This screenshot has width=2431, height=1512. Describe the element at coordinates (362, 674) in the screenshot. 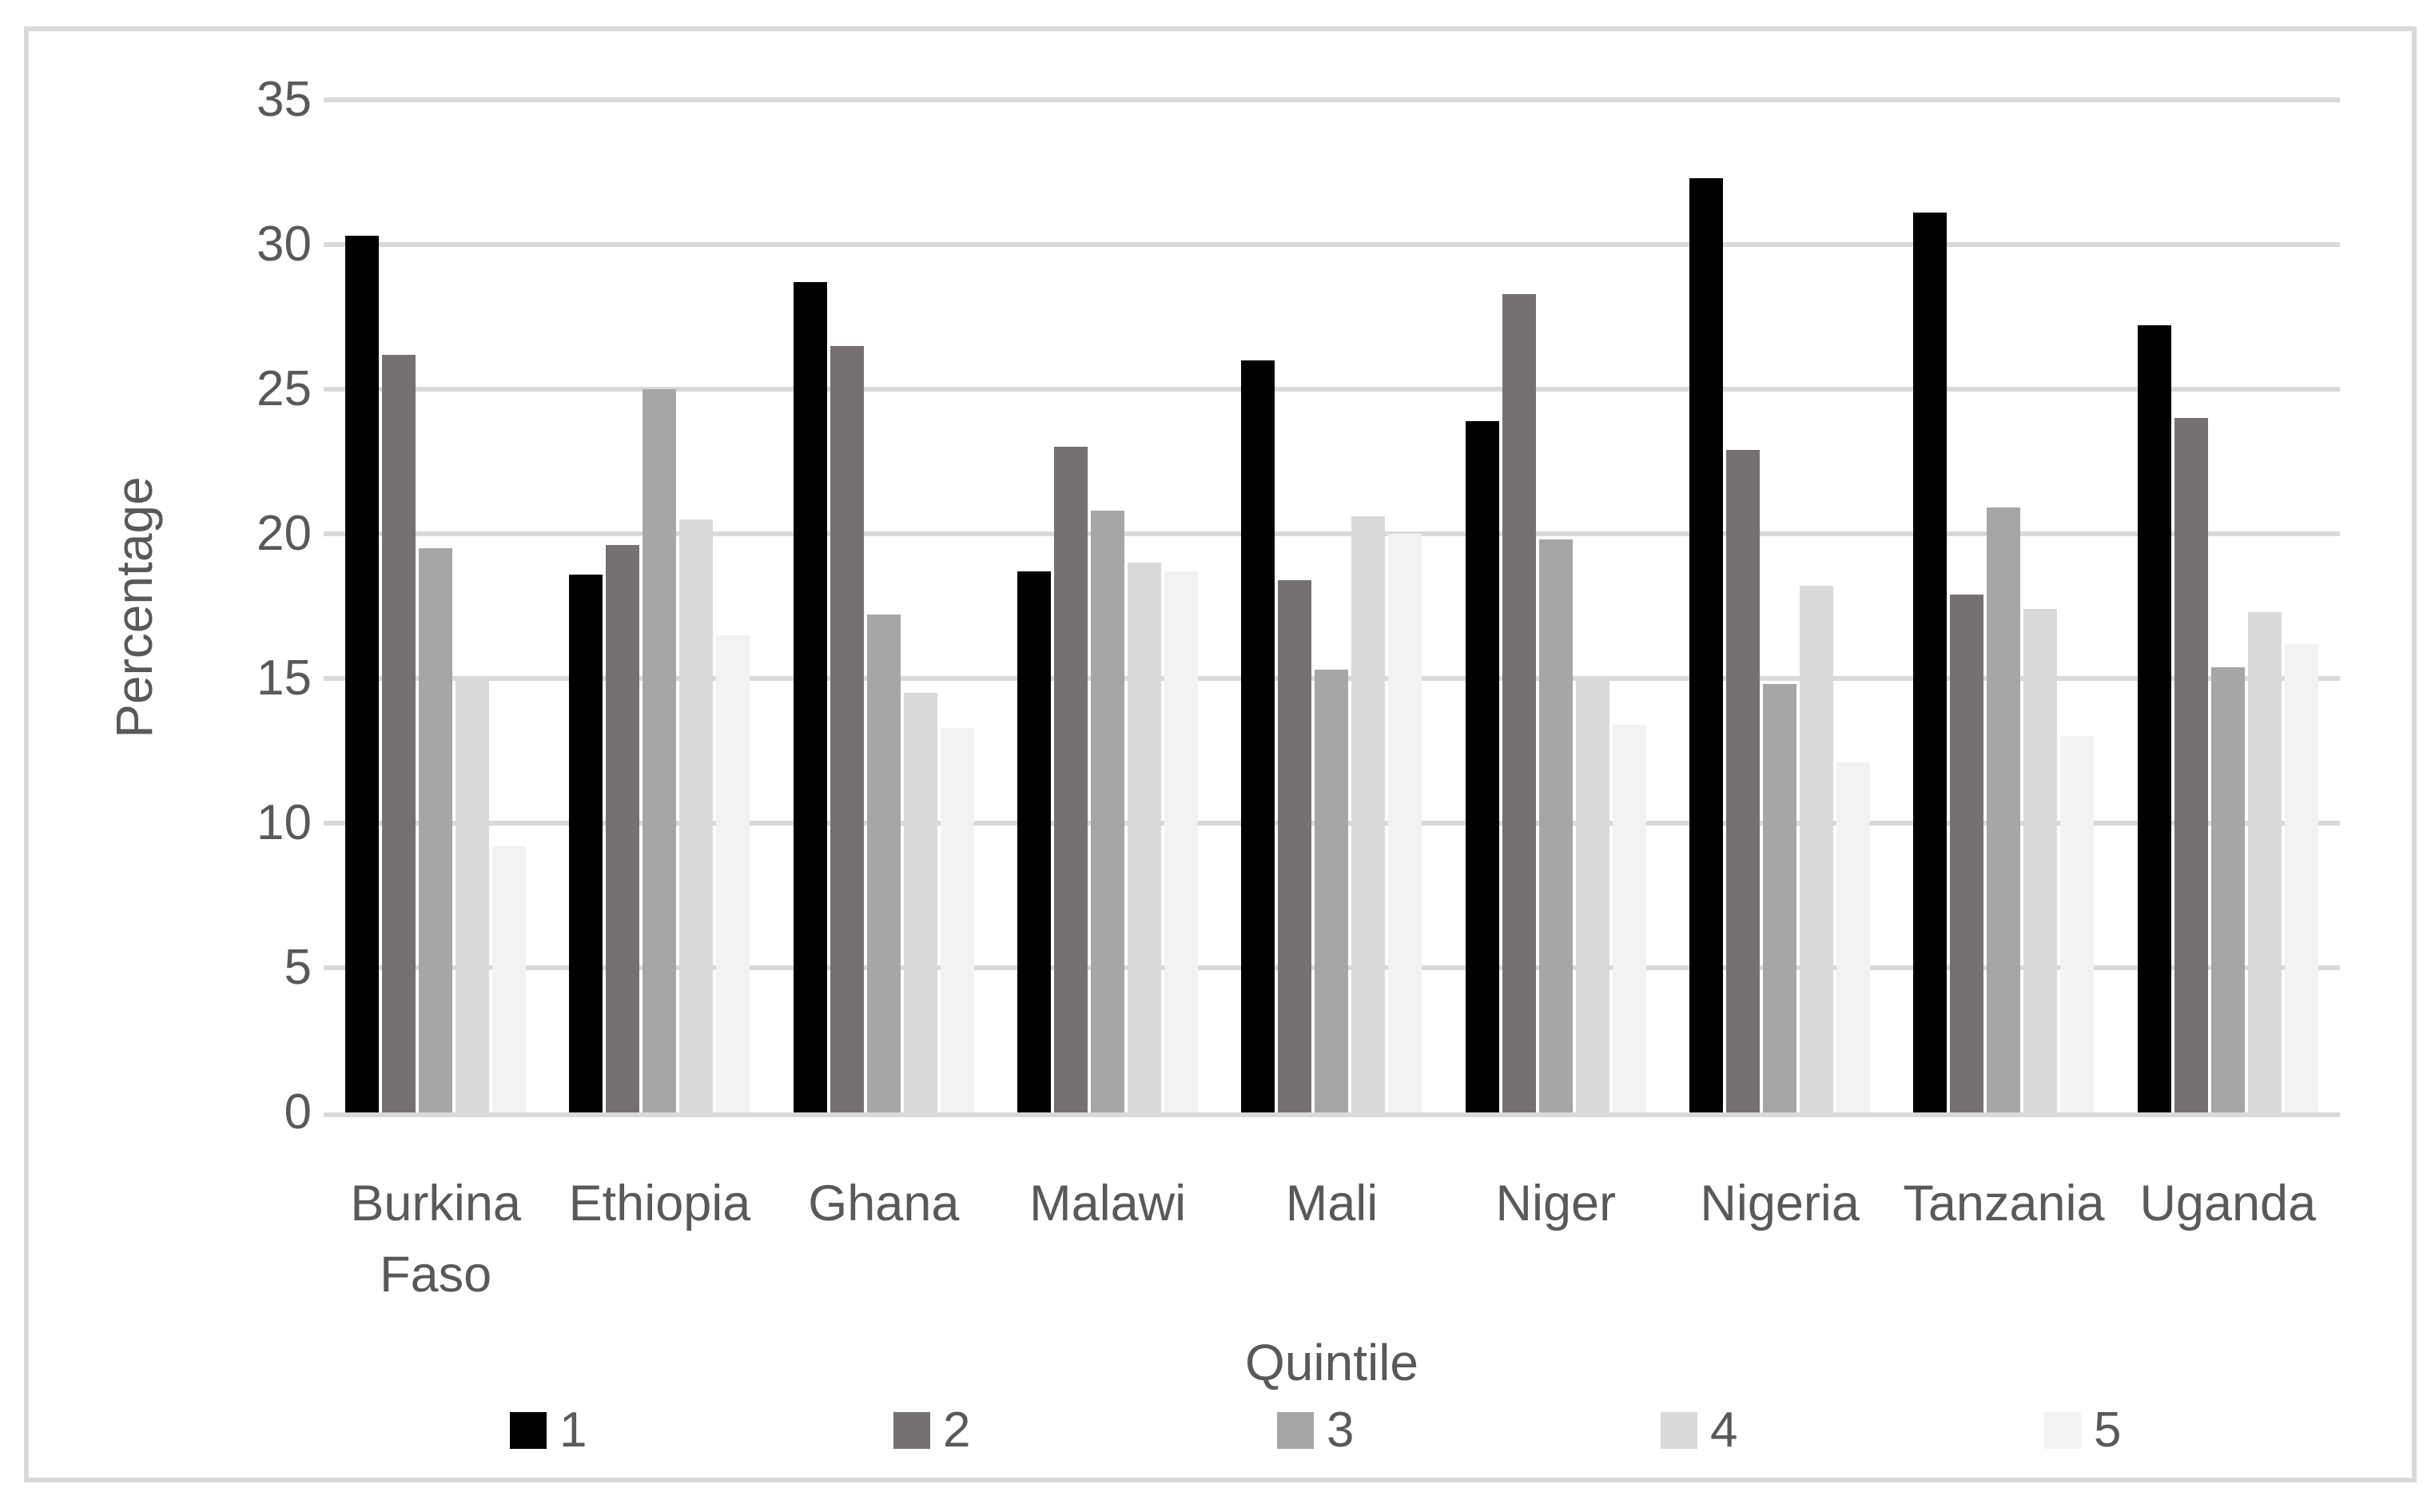

I see `bar-burkina-faso-q1` at that location.